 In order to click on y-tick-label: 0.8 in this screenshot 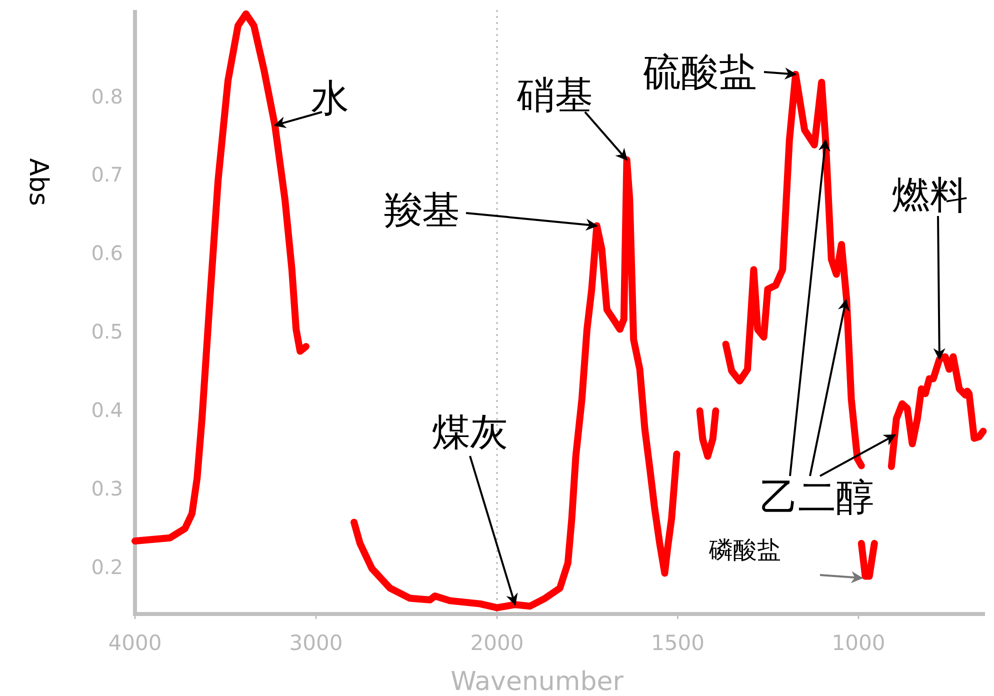, I will do `click(107, 96)`.